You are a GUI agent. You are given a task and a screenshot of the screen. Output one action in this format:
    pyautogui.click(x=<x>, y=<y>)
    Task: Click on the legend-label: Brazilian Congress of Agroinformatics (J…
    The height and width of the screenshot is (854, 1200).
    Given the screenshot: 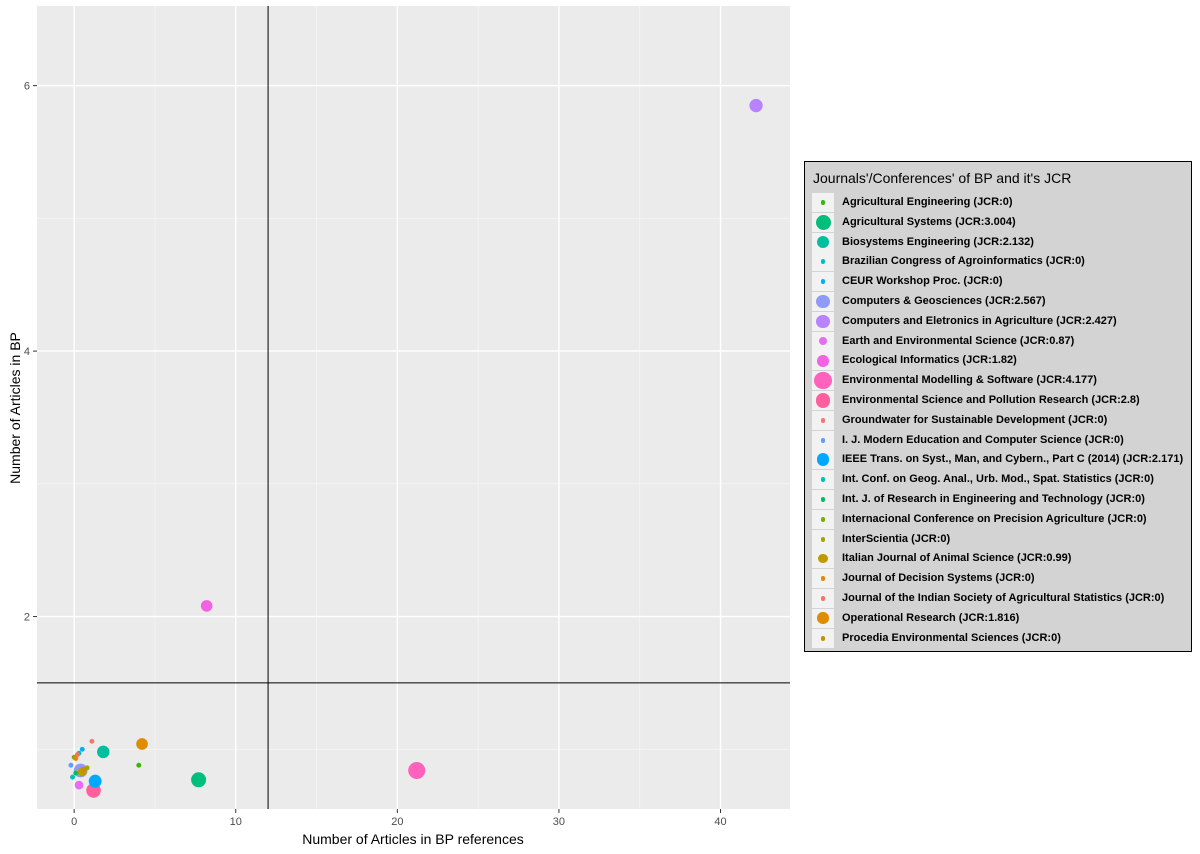 What is the action you would take?
    pyautogui.click(x=963, y=261)
    